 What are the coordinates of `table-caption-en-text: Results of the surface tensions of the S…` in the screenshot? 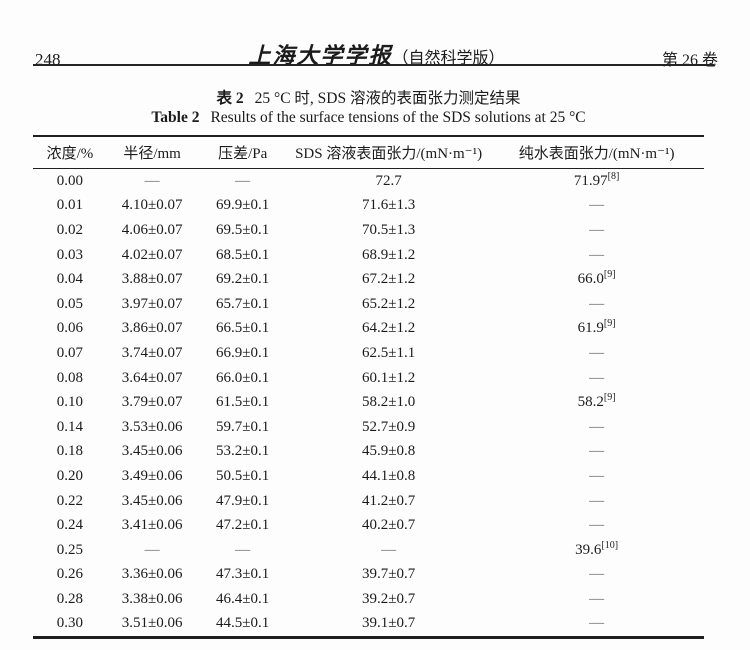 It's located at (398, 117).